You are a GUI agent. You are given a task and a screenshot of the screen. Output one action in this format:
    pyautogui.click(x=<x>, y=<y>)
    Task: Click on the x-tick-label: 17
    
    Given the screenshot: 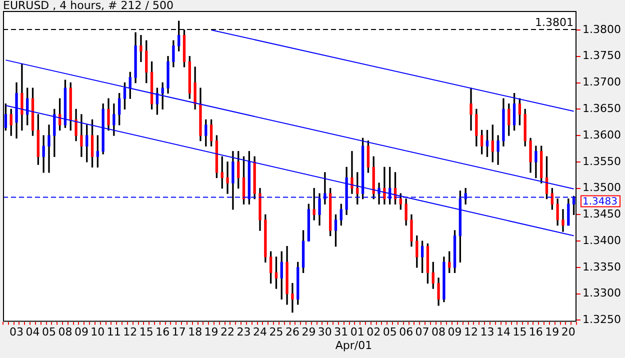 What is the action you would take?
    pyautogui.click(x=179, y=331)
    